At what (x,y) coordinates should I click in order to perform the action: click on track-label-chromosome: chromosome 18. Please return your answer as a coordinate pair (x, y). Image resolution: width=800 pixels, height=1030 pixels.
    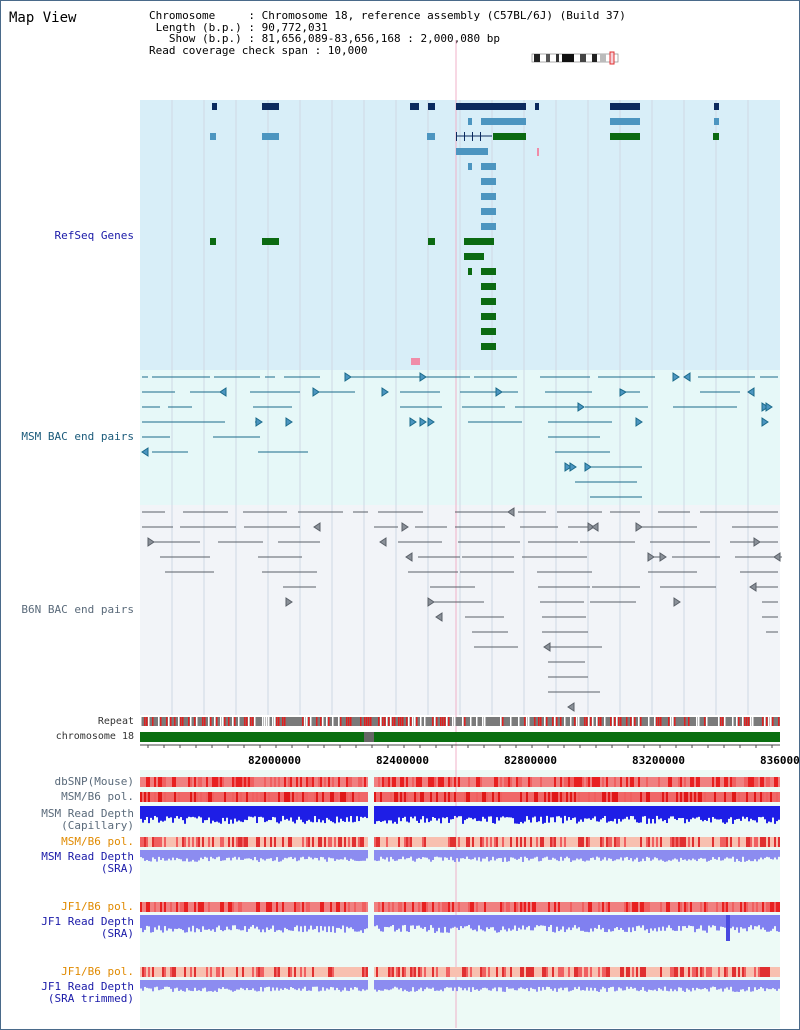
    Looking at the image, I should click on (94, 736).